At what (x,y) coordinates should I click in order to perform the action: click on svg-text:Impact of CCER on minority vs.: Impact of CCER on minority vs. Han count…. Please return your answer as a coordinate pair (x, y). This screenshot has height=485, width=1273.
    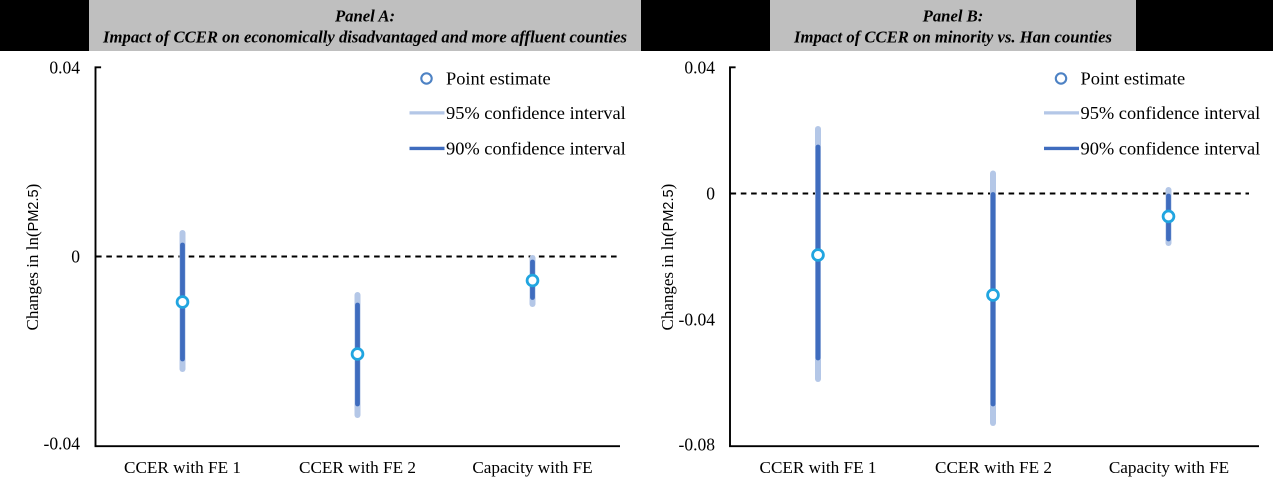
    Looking at the image, I should click on (952, 37).